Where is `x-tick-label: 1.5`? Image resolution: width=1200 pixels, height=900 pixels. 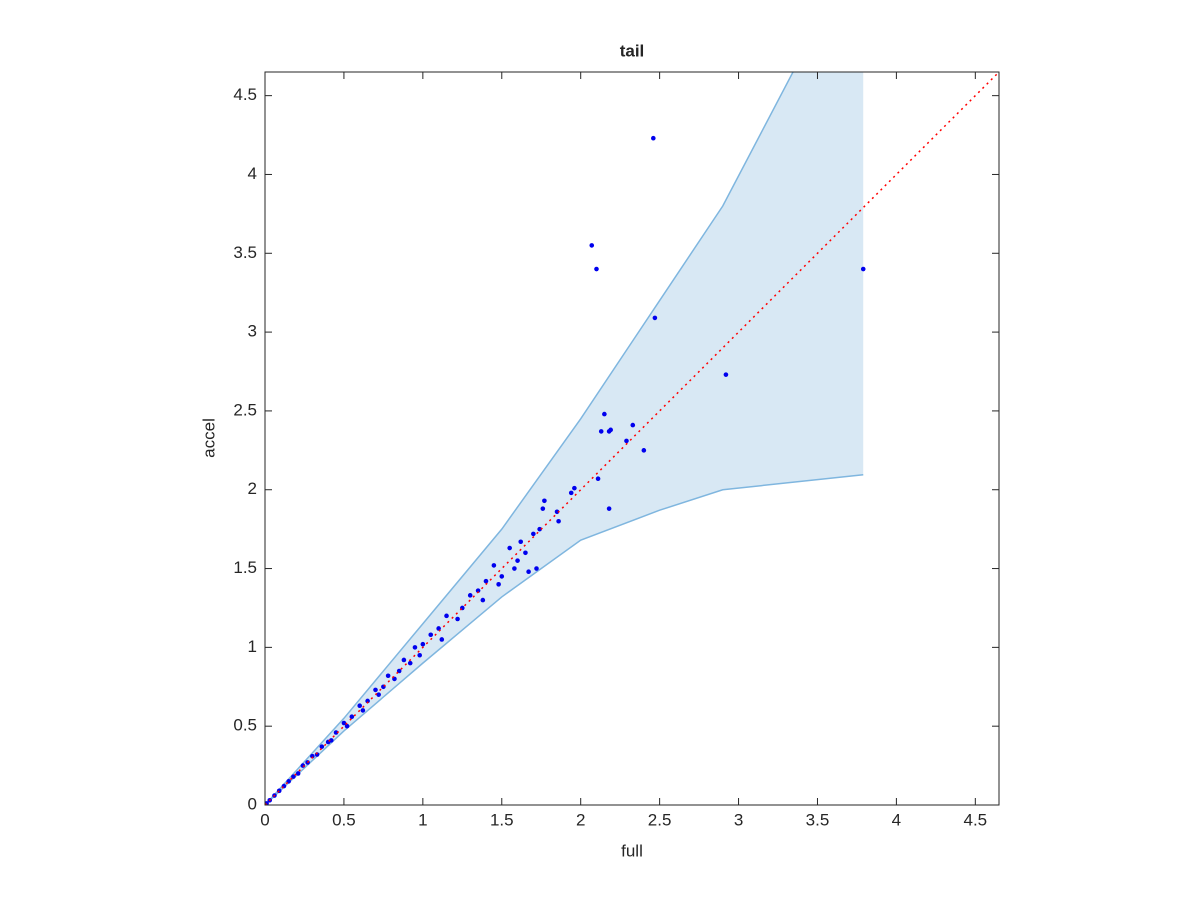 x-tick-label: 1.5 is located at coordinates (502, 819).